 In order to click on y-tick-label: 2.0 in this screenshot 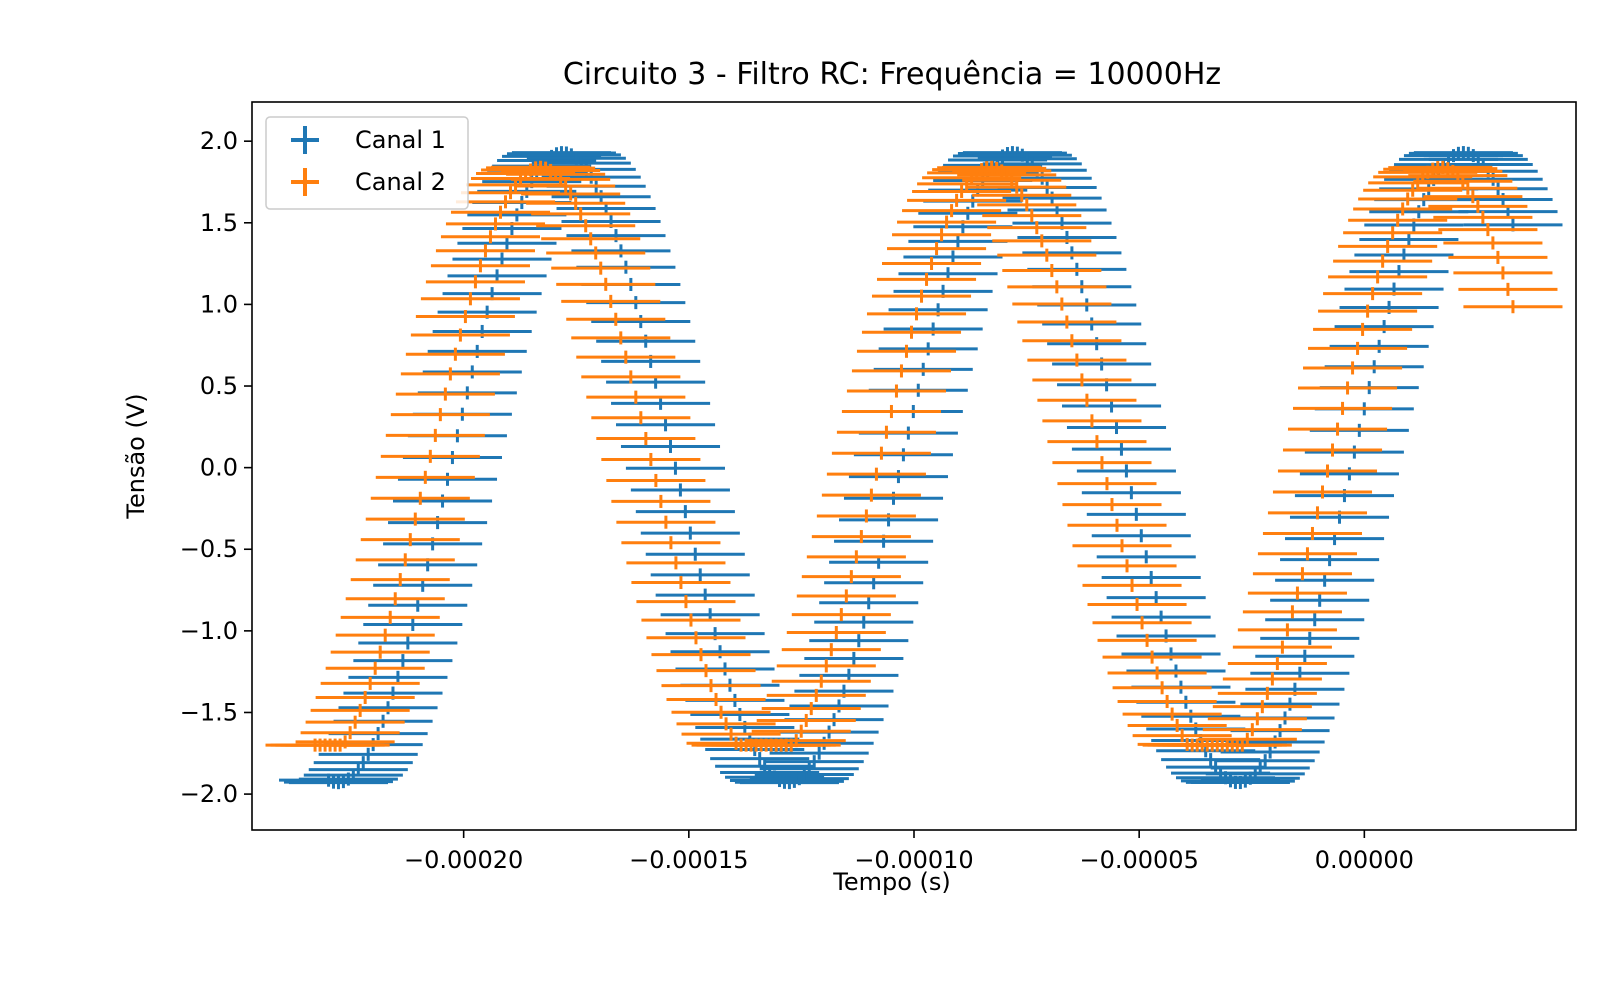, I will do `click(219, 141)`.